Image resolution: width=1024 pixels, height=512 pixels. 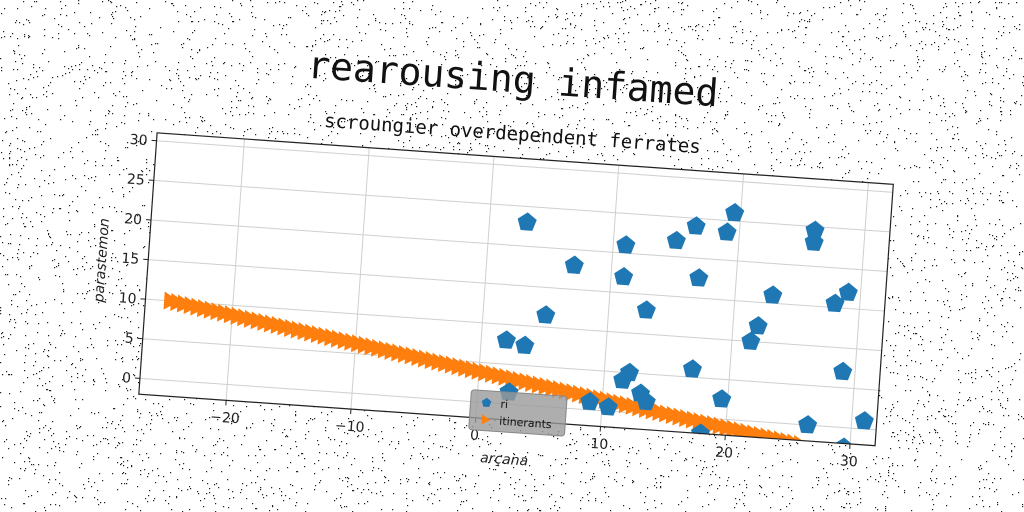 What do you see at coordinates (127, 298) in the screenshot?
I see `y-tick-label: 10` at bounding box center [127, 298].